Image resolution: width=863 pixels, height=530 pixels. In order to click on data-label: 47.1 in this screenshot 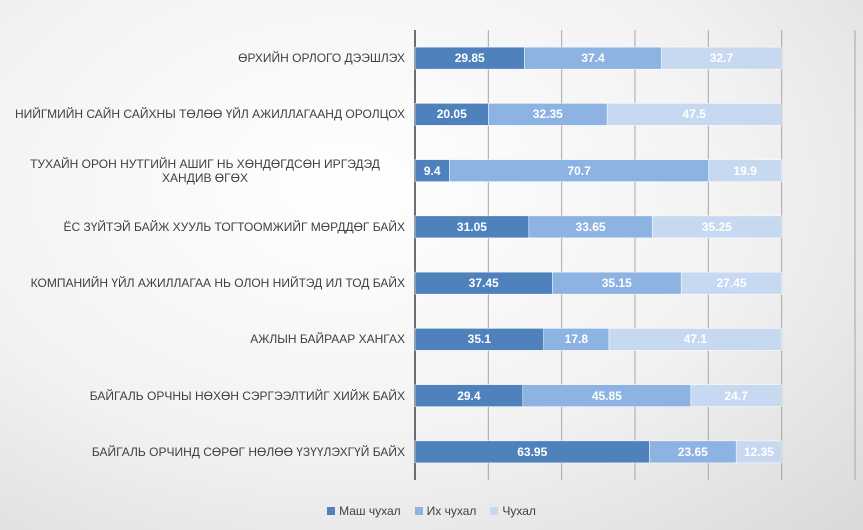, I will do `click(695, 339)`.